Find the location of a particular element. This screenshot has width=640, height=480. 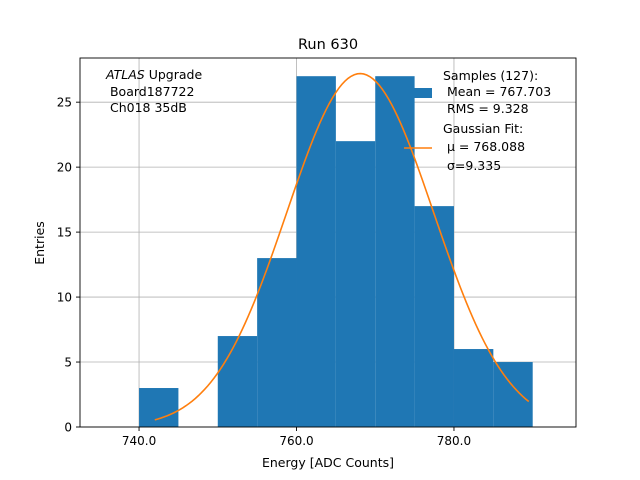

legend-fit-line-1: Gaussian Fit: is located at coordinates (483, 128).